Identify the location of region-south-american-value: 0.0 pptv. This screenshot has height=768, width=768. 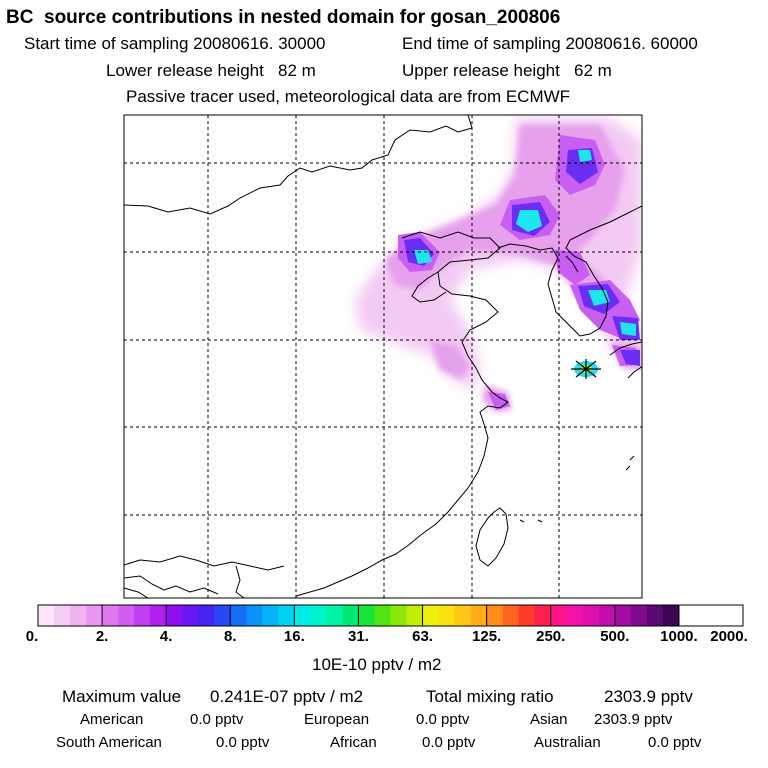
(243, 742).